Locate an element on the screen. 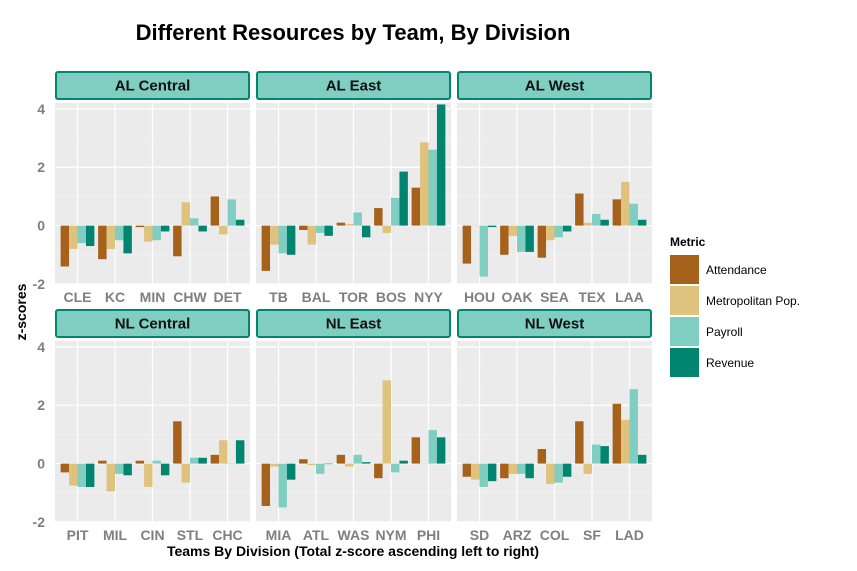  bar-kc-metropolitan-pop is located at coordinates (110, 237).